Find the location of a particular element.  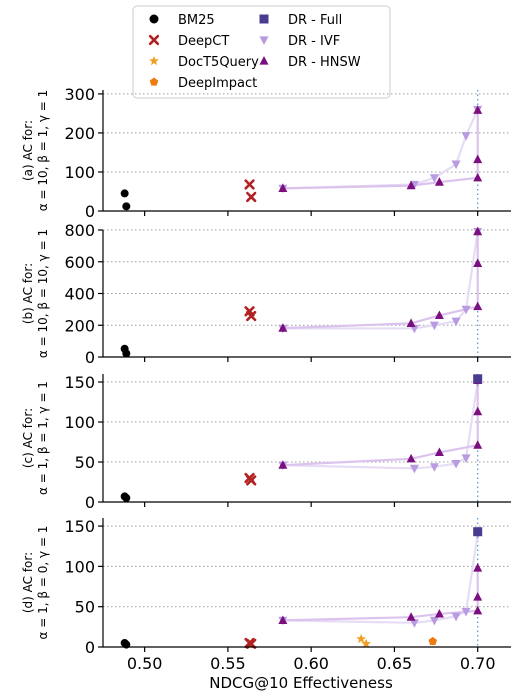

y-tick-label: 50 is located at coordinates (85, 462).